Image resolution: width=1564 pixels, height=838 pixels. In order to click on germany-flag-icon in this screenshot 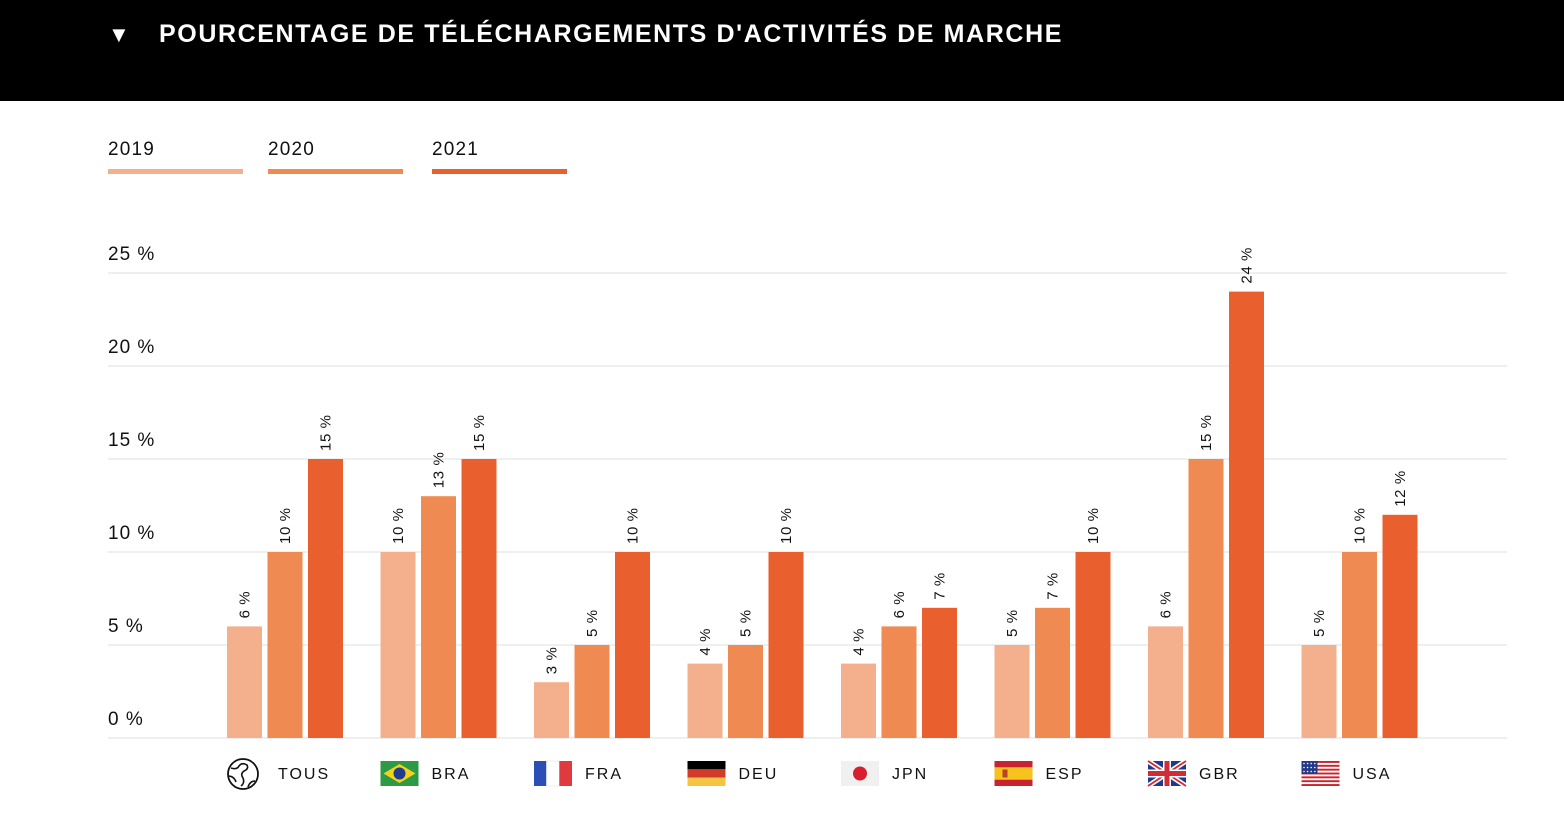, I will do `click(706, 773)`.